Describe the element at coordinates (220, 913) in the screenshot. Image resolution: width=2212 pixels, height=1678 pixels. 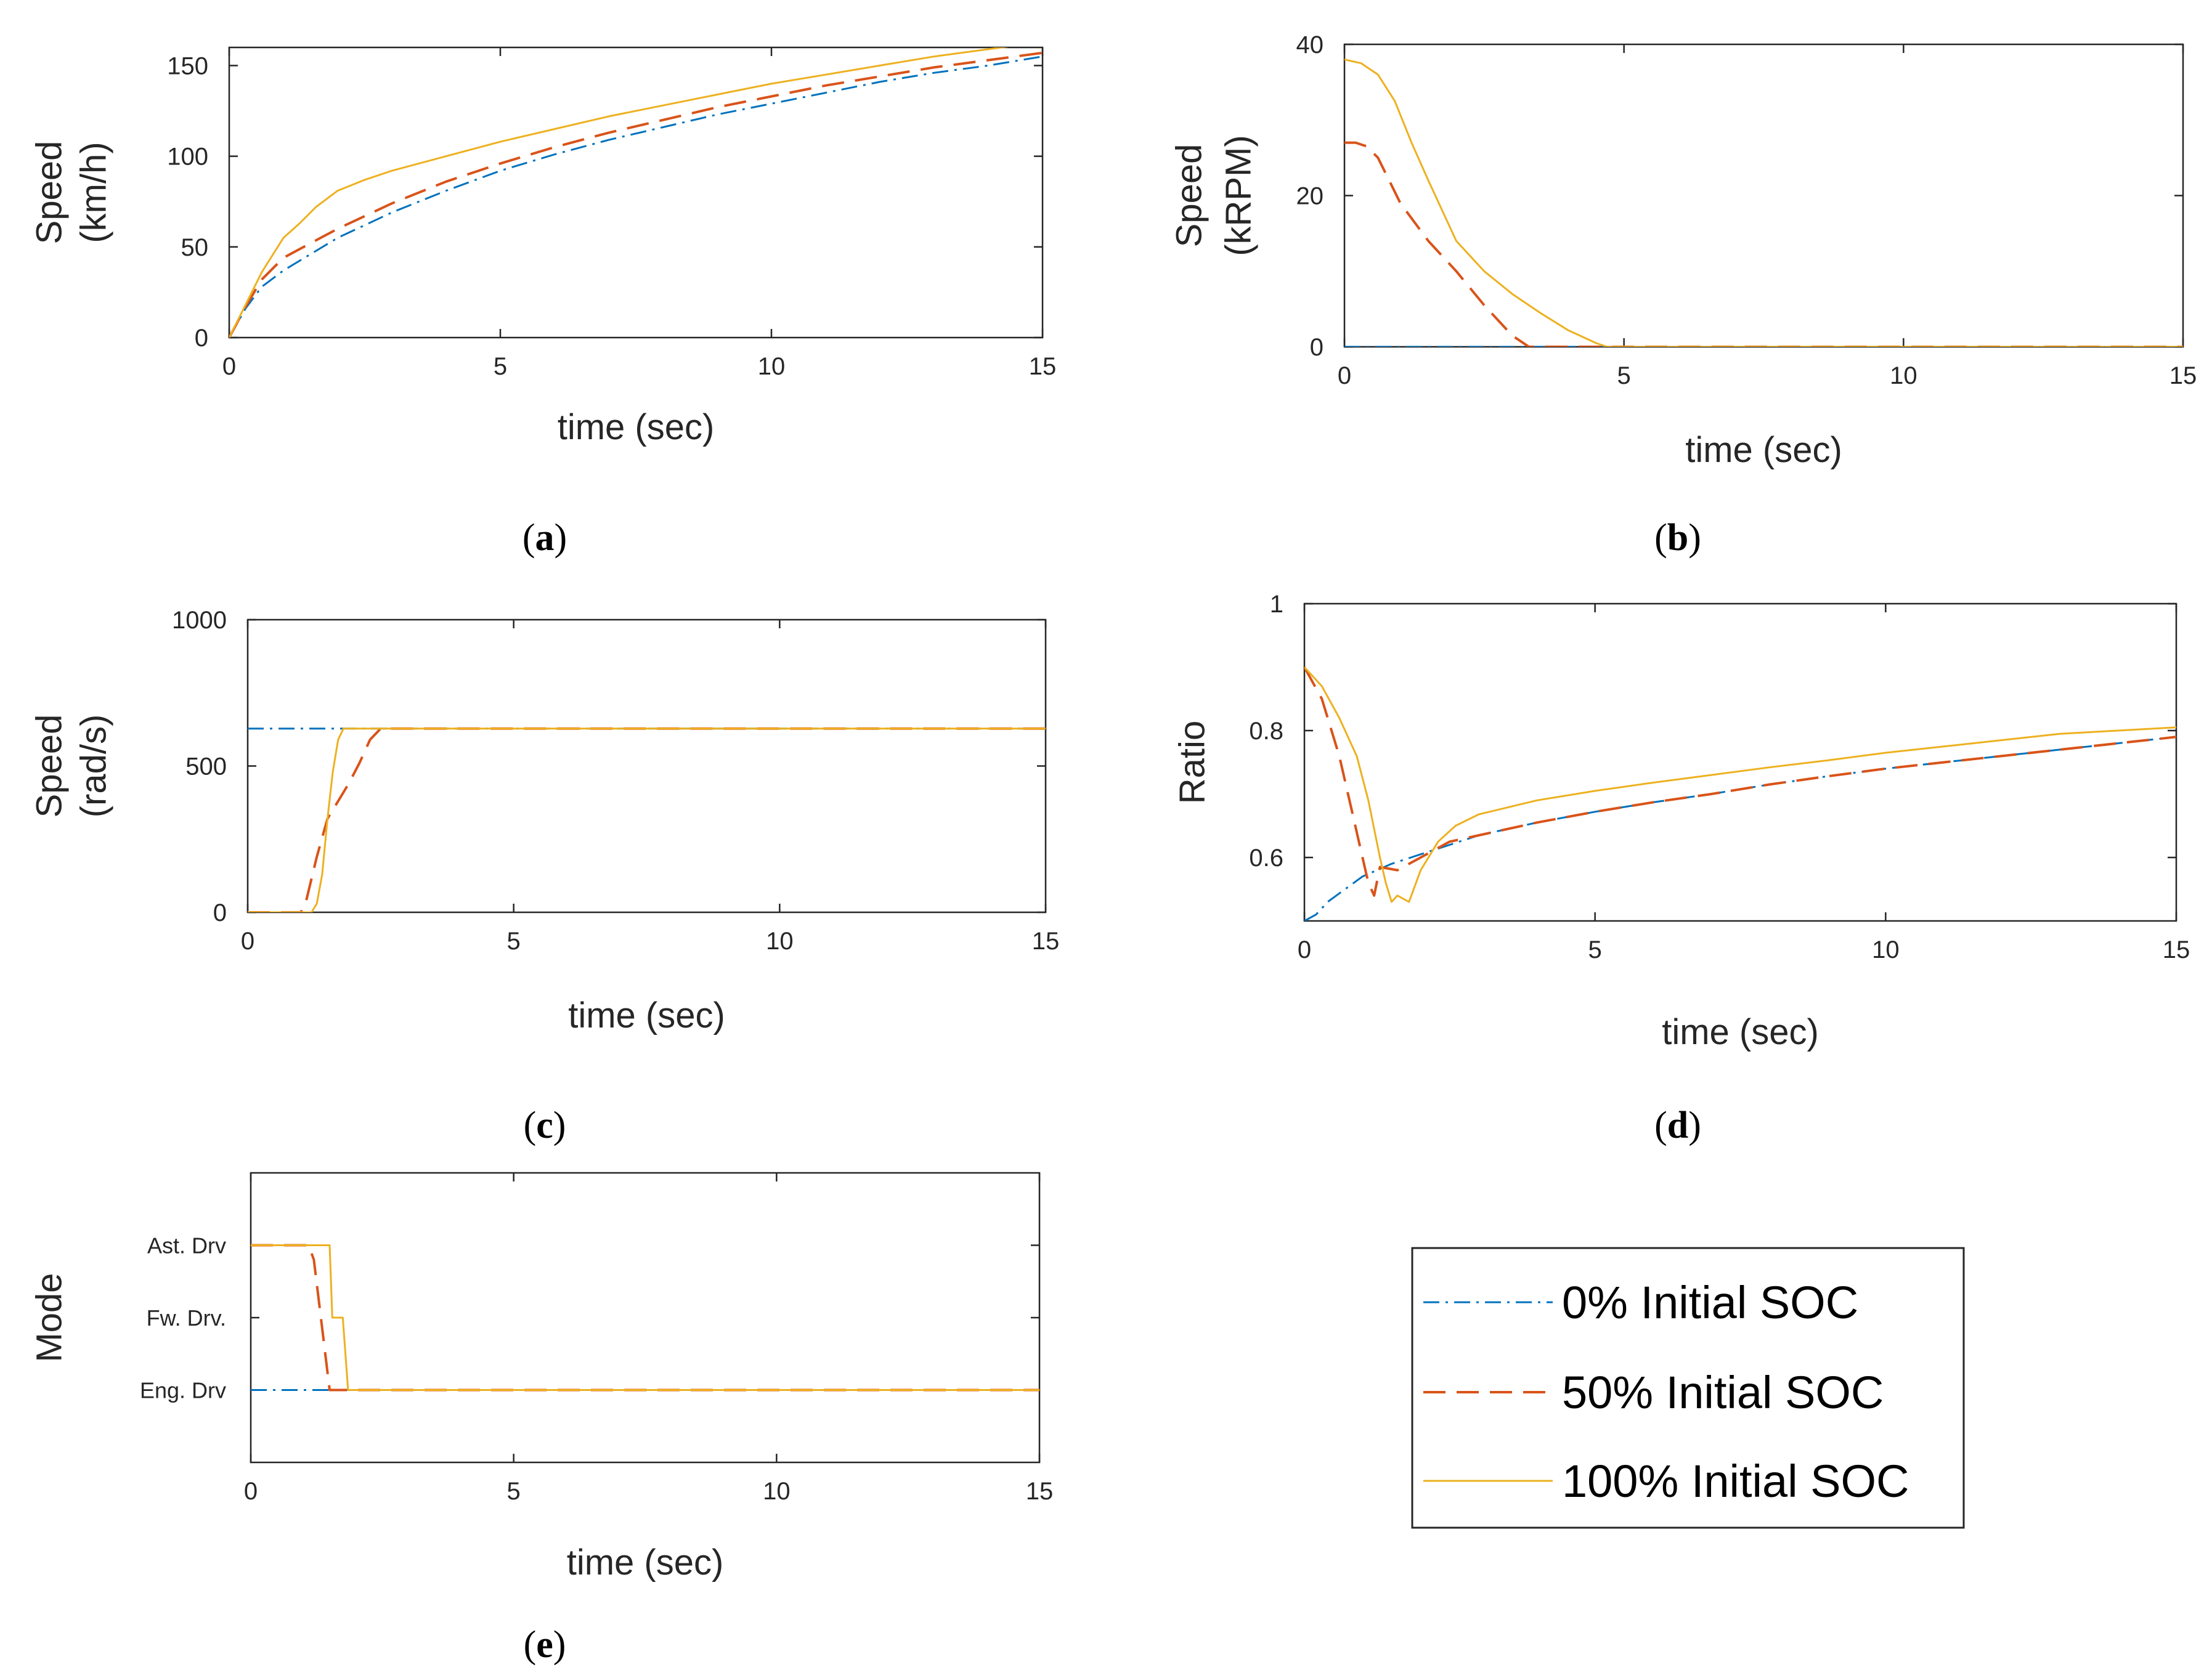
I see `y-tick-label-c: 0` at that location.